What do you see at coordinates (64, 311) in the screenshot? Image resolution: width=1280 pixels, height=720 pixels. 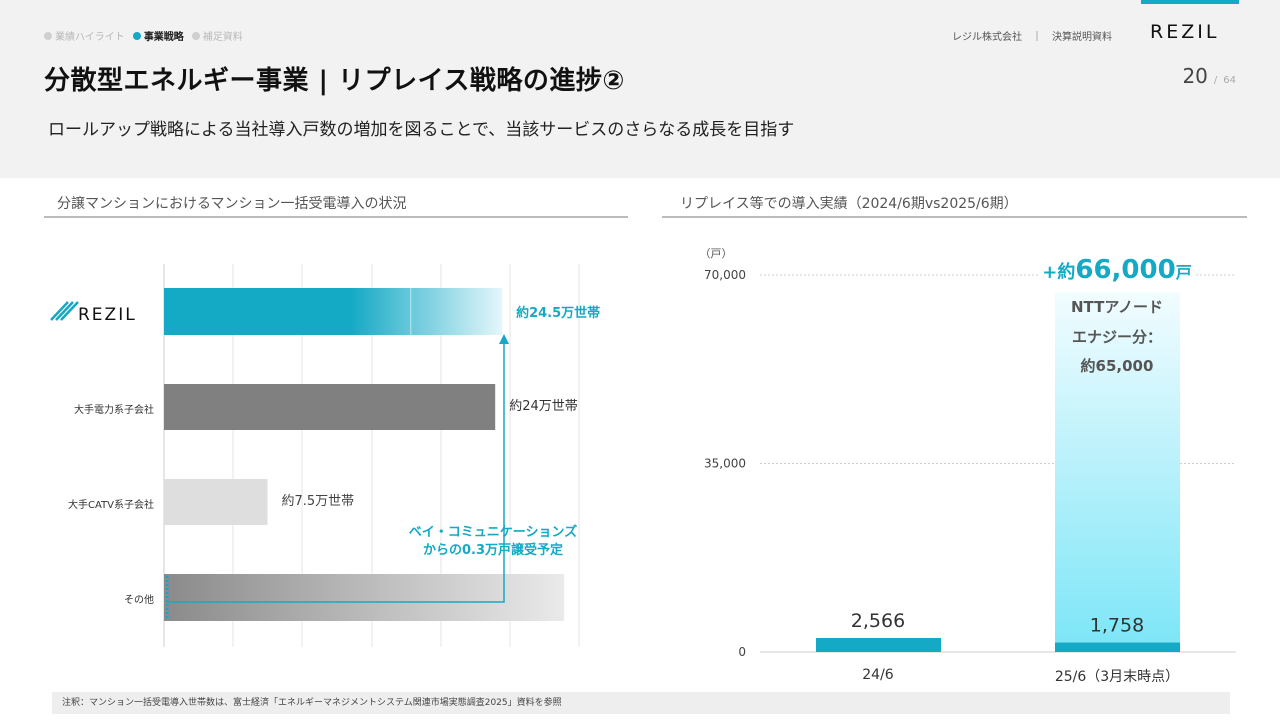 I see `rezil-mark-icon` at bounding box center [64, 311].